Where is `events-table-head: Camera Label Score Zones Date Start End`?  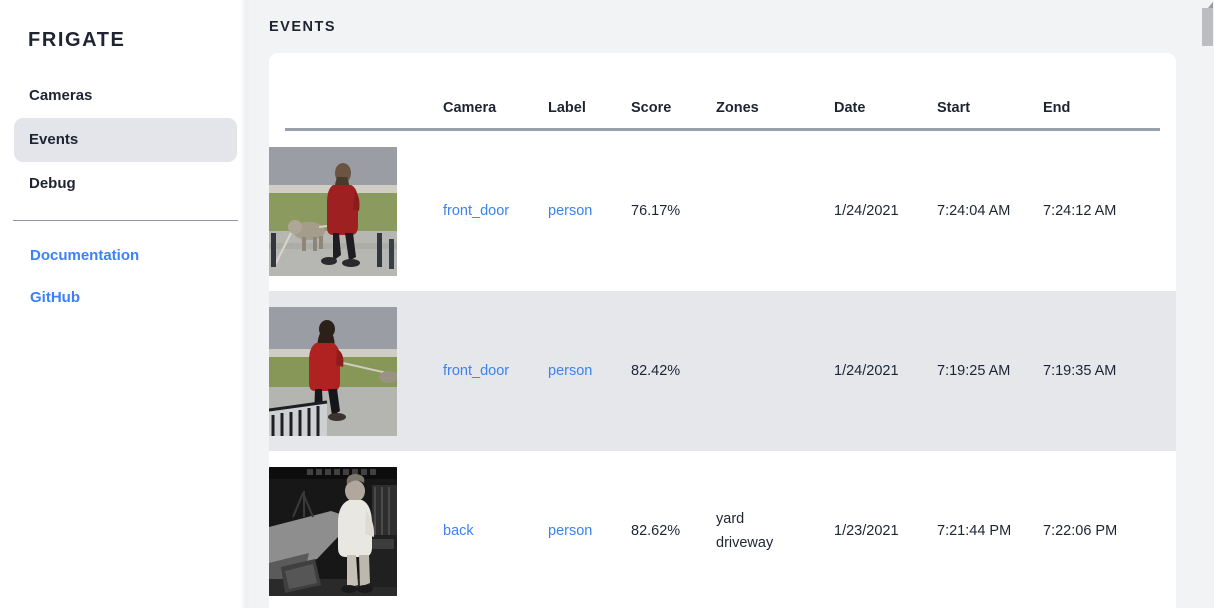
events-table-head: Camera Label Score Zones Date Start End is located at coordinates (722, 92).